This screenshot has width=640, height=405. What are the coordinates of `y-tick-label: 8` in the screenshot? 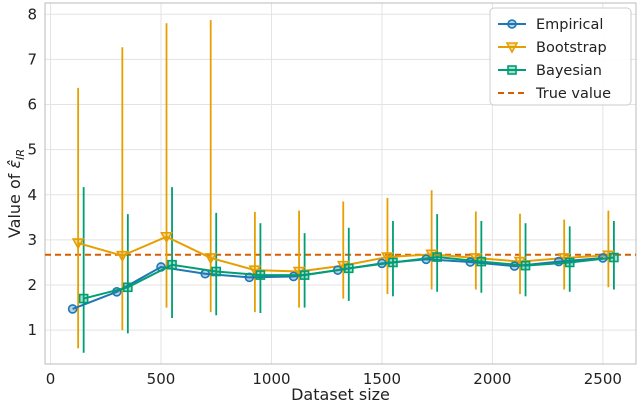 It's located at (32, 14).